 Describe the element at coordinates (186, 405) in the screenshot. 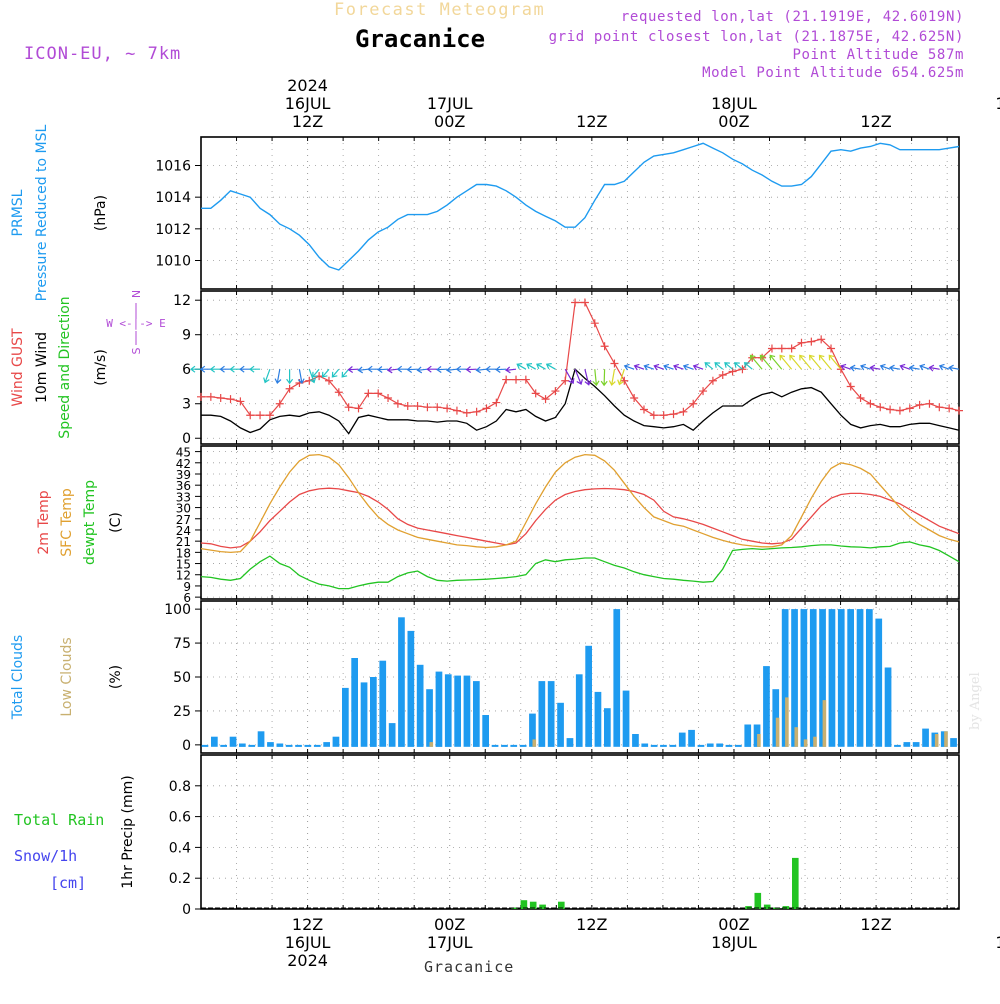

I see `y-tick-label: 3` at that location.